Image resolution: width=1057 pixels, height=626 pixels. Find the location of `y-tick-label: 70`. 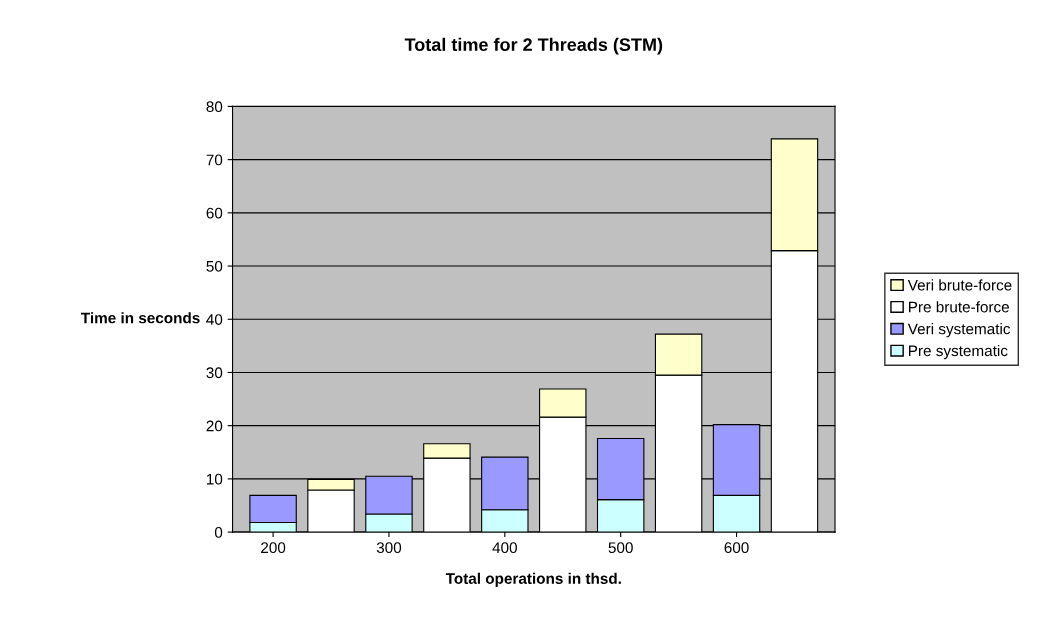

y-tick-label: 70 is located at coordinates (214, 160).